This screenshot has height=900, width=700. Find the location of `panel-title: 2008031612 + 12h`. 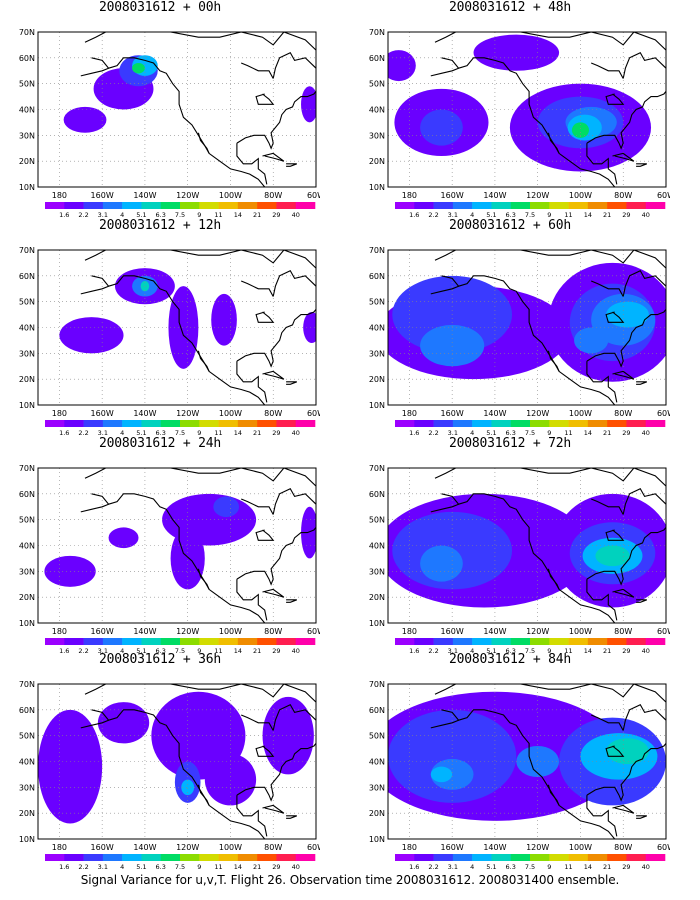

panel-title: 2008031612 + 12h is located at coordinates (160, 225).